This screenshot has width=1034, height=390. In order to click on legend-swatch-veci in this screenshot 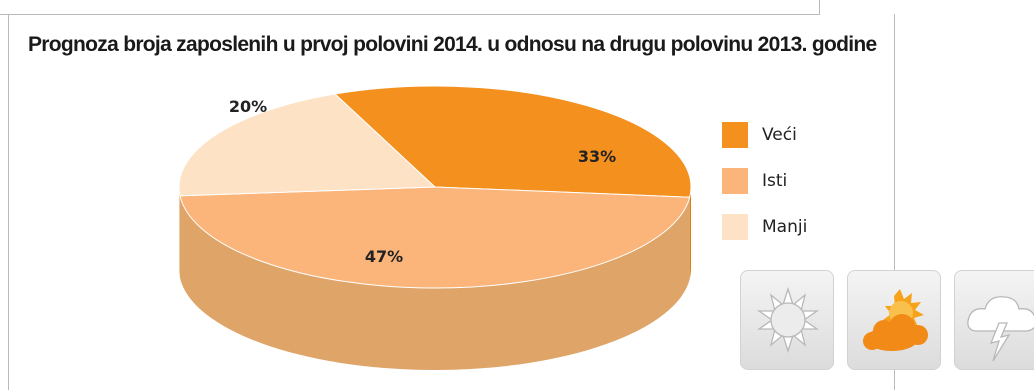, I will do `click(735, 135)`.